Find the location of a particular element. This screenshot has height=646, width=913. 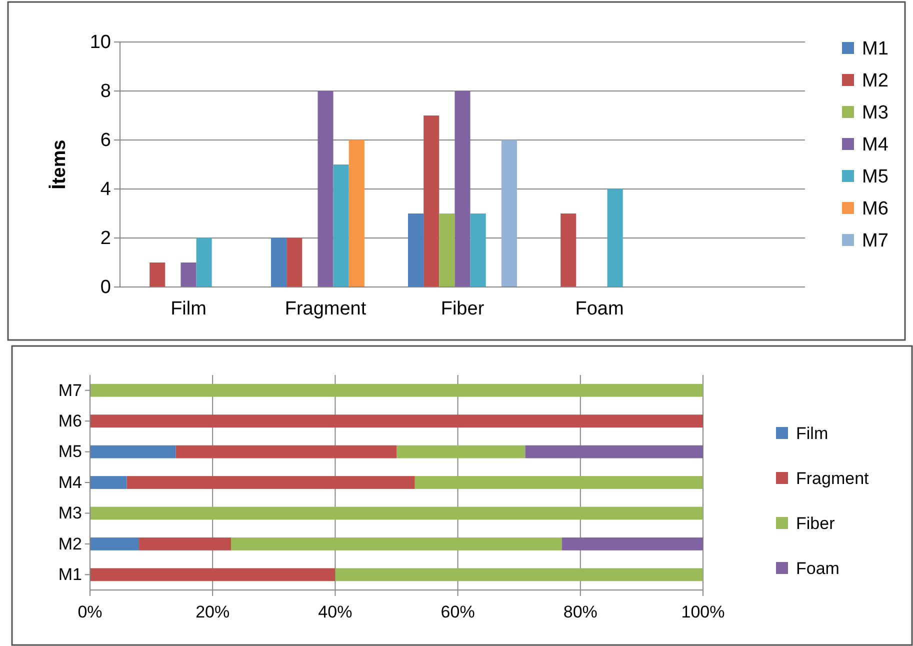

x-tick-label: 20% is located at coordinates (213, 612).